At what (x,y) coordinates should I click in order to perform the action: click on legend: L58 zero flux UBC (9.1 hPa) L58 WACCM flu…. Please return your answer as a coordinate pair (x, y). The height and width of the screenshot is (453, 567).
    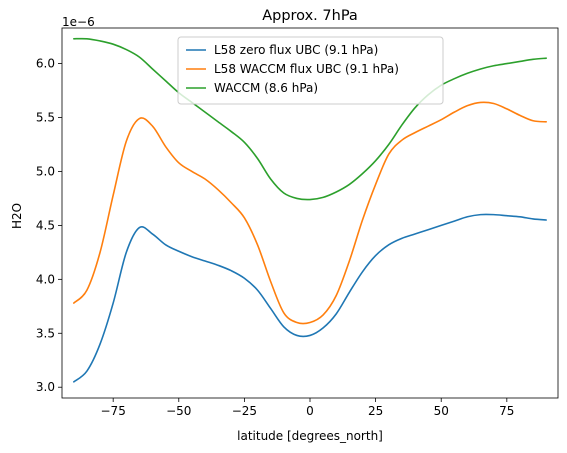
    Looking at the image, I should click on (310, 70).